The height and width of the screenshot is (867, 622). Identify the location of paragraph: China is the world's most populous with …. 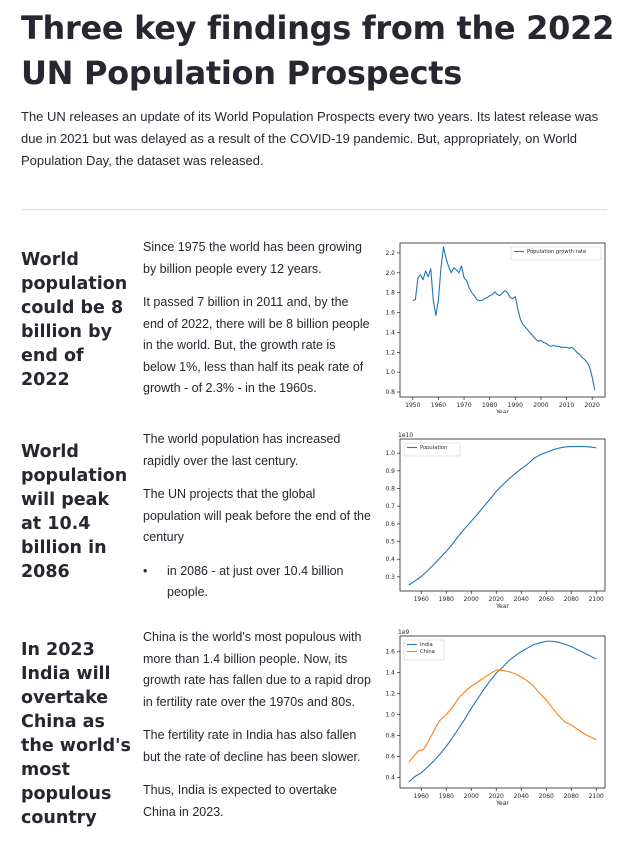
(257, 669).